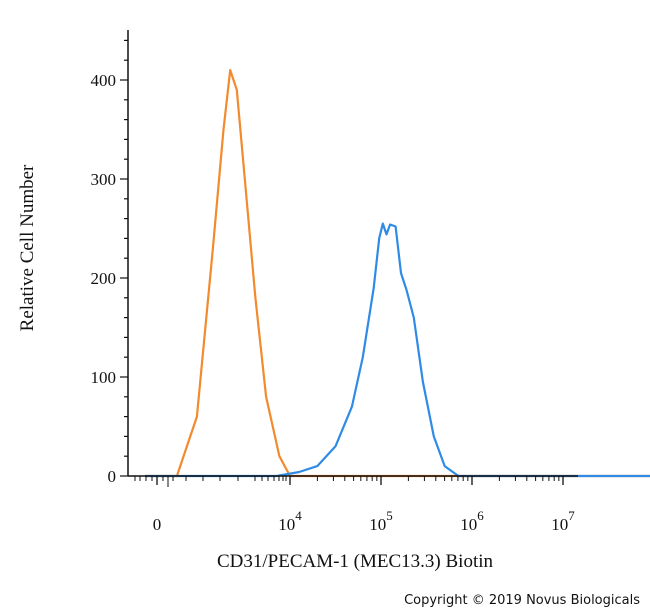 The width and height of the screenshot is (650, 614). What do you see at coordinates (104, 278) in the screenshot?
I see `y-tick-label: 200` at bounding box center [104, 278].